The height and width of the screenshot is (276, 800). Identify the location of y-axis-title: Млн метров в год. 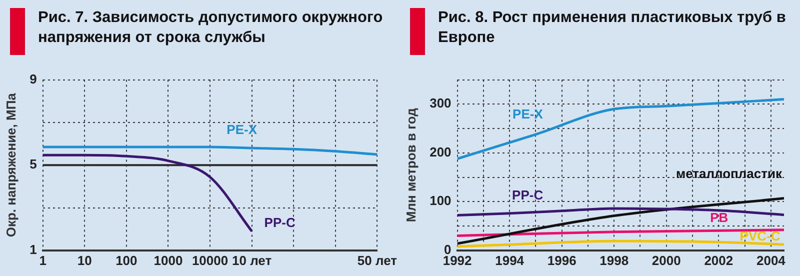
(410, 164).